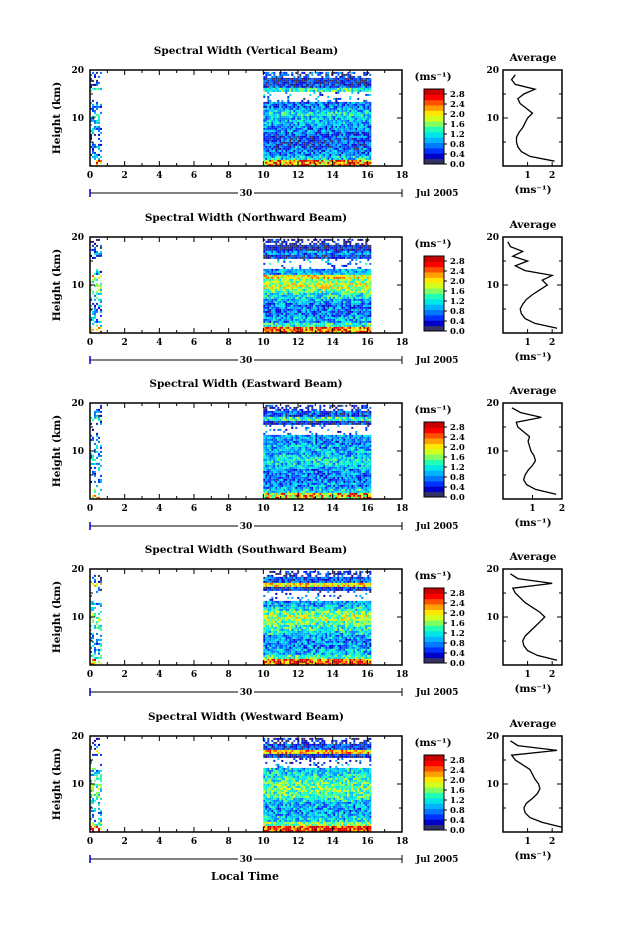  What do you see at coordinates (434, 269) in the screenshot?
I see `colorbar-swatch` at bounding box center [434, 269].